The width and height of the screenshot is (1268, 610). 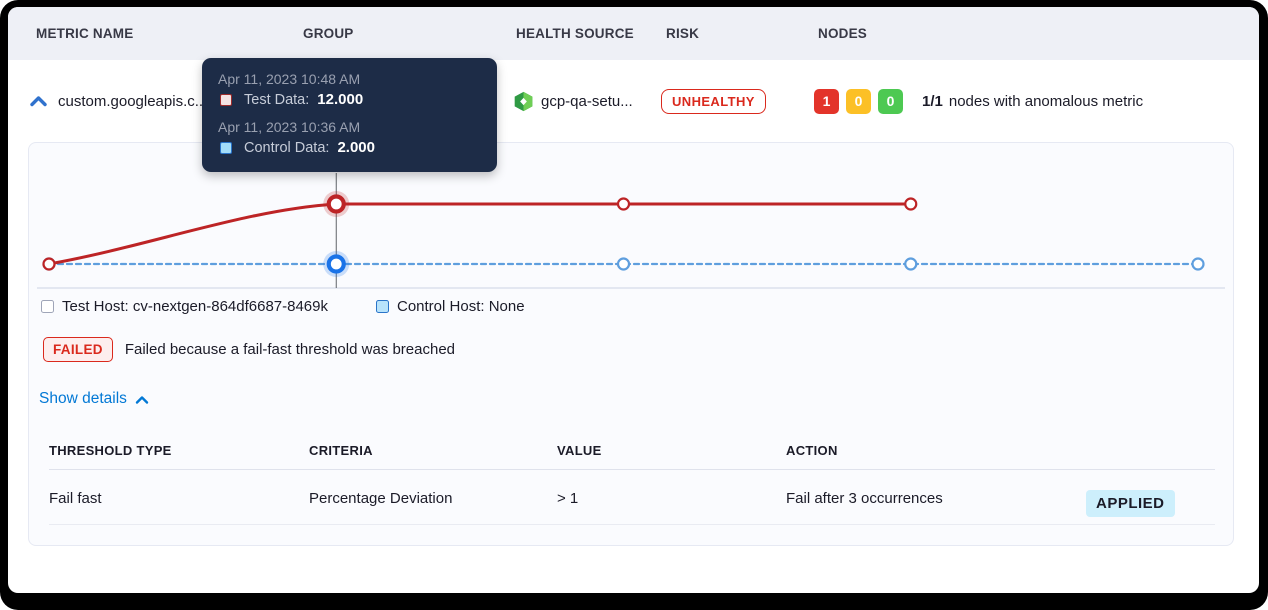 What do you see at coordinates (277, 99) in the screenshot?
I see `test-data-label: Test Data:` at bounding box center [277, 99].